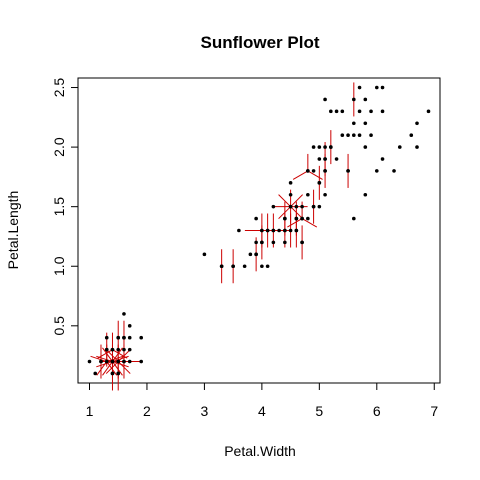 The width and height of the screenshot is (480, 480). What do you see at coordinates (262, 411) in the screenshot?
I see `x-tick-label: 4` at bounding box center [262, 411].